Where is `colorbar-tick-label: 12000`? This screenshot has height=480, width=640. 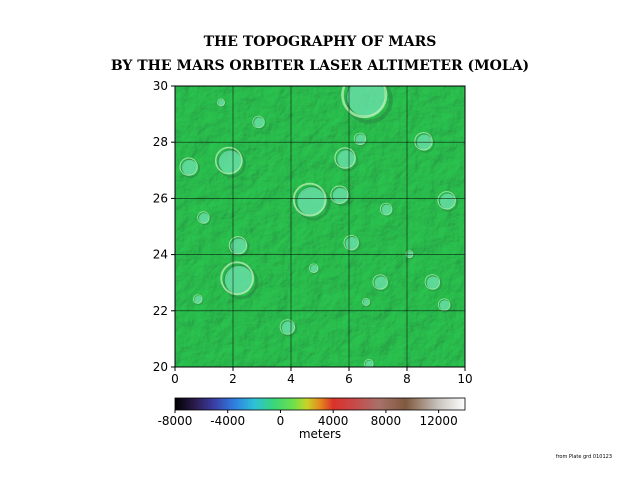
colorbar-tick-label: 12000 is located at coordinates (439, 421).